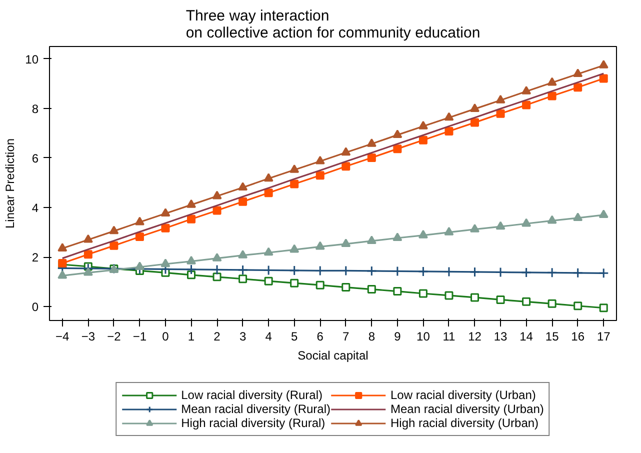 Image resolution: width=641 pixels, height=453 pixels. What do you see at coordinates (467, 409) in the screenshot?
I see `legend-label: Mean racial diversity (Urban)` at bounding box center [467, 409].